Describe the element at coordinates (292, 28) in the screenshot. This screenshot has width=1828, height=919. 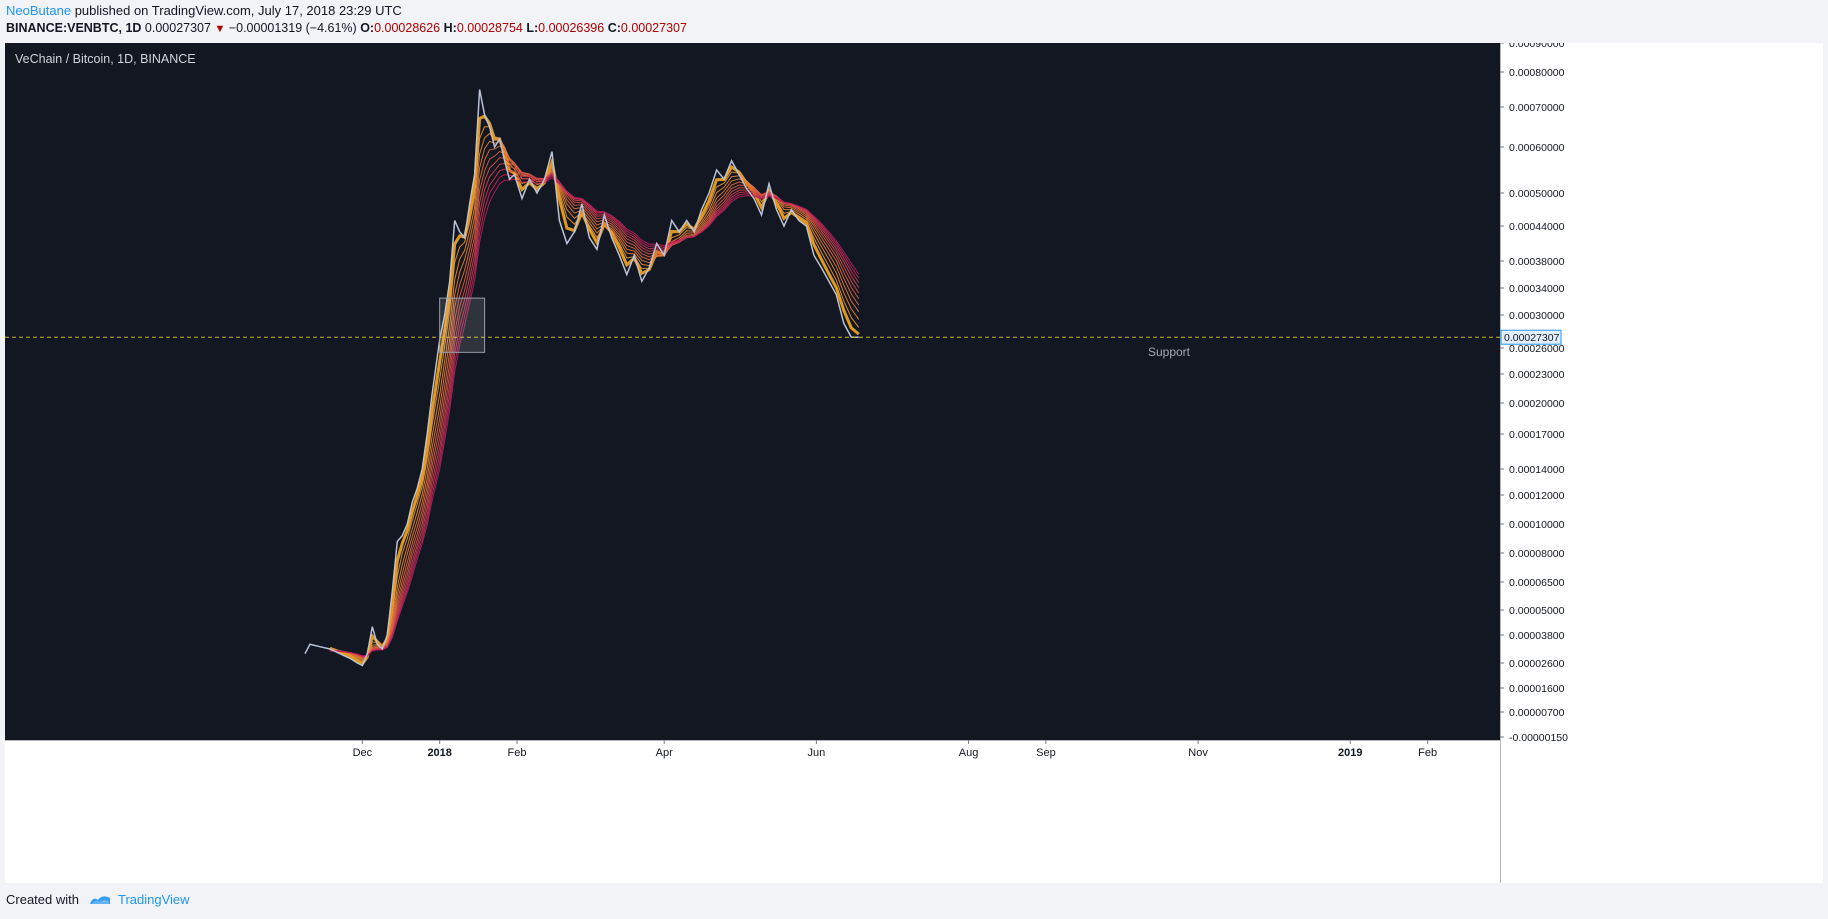
I see `price-change: −0.00001319 (−4.61%)` at that location.